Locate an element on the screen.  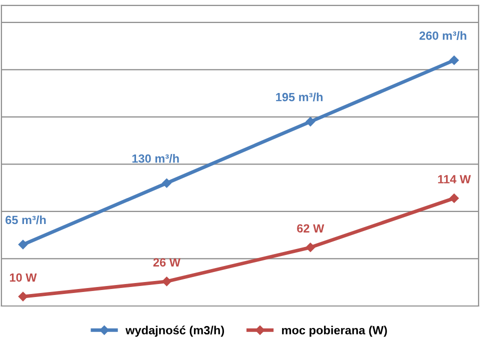
data-label: 62 W is located at coordinates (310, 228).